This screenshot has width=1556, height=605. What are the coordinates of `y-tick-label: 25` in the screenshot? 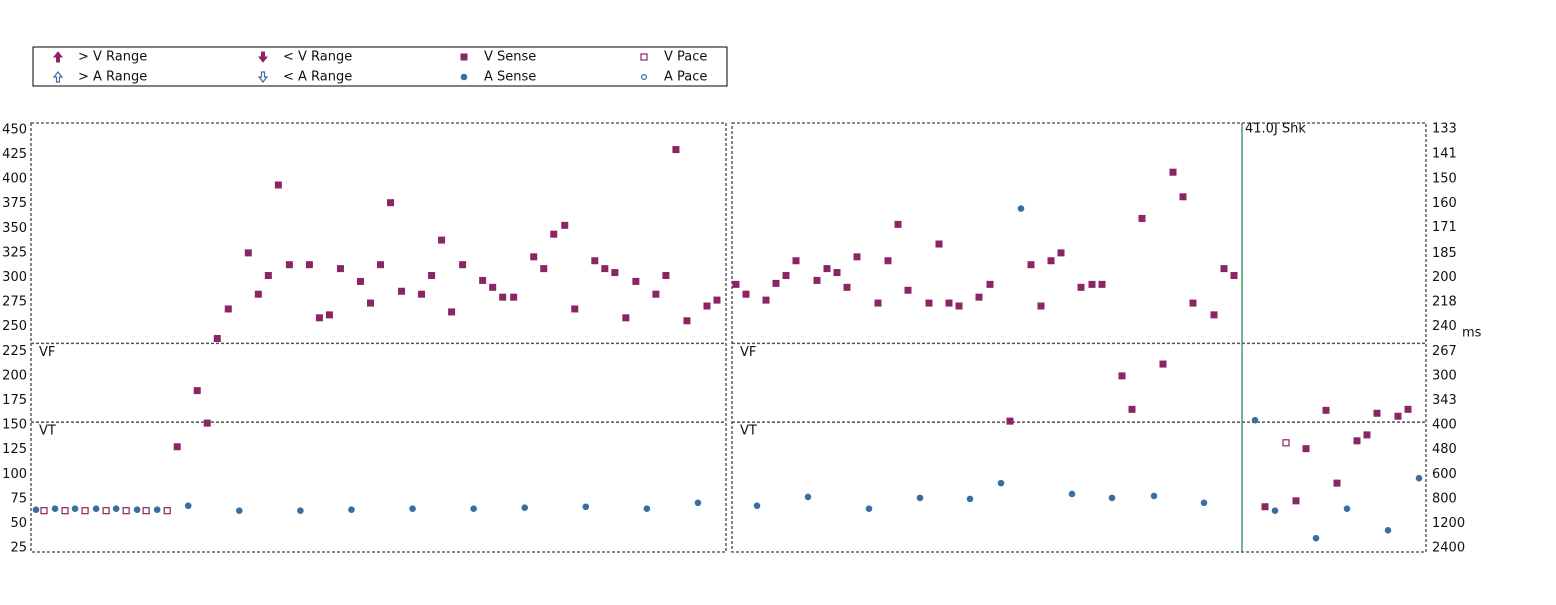 It's located at (18, 548).